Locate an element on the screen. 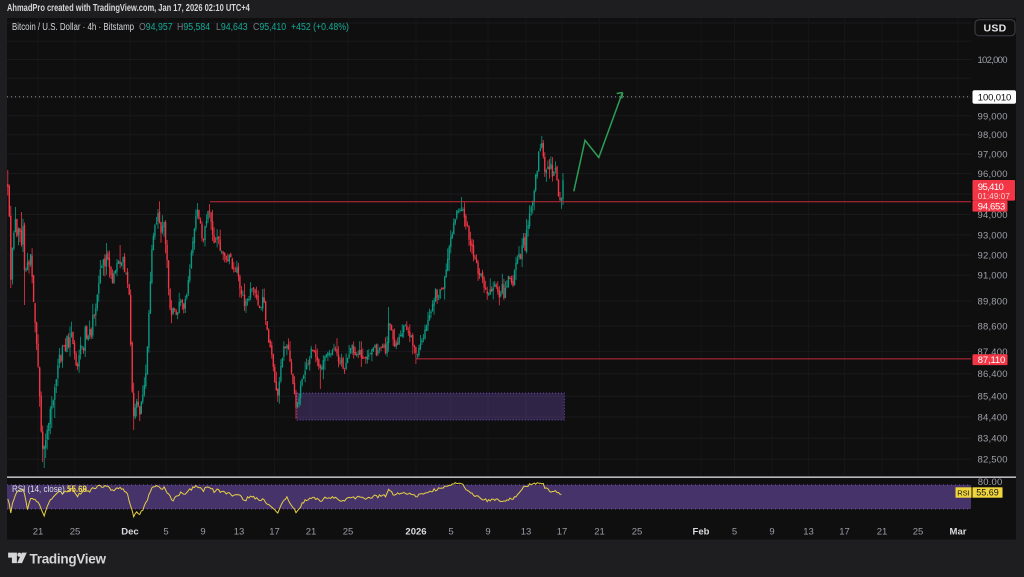  svg-text: 97,000 is located at coordinates (993, 154).